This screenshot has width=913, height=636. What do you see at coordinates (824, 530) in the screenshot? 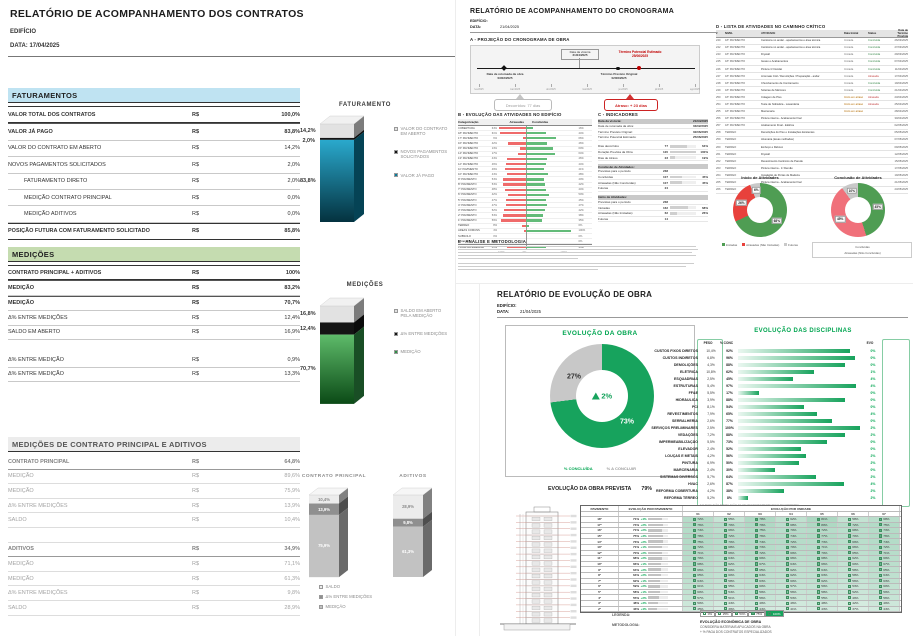
I see `unit-pct: 72%` at bounding box center [824, 530].